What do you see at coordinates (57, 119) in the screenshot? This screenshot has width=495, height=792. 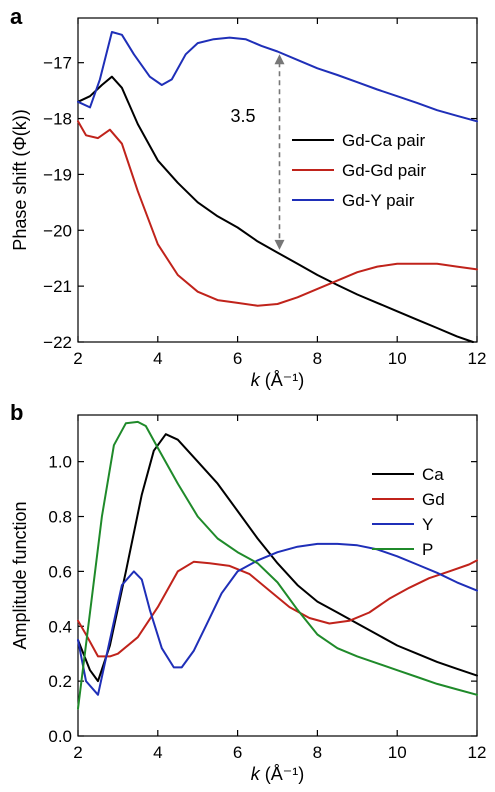 I see `y-tick-label: −18` at bounding box center [57, 119].